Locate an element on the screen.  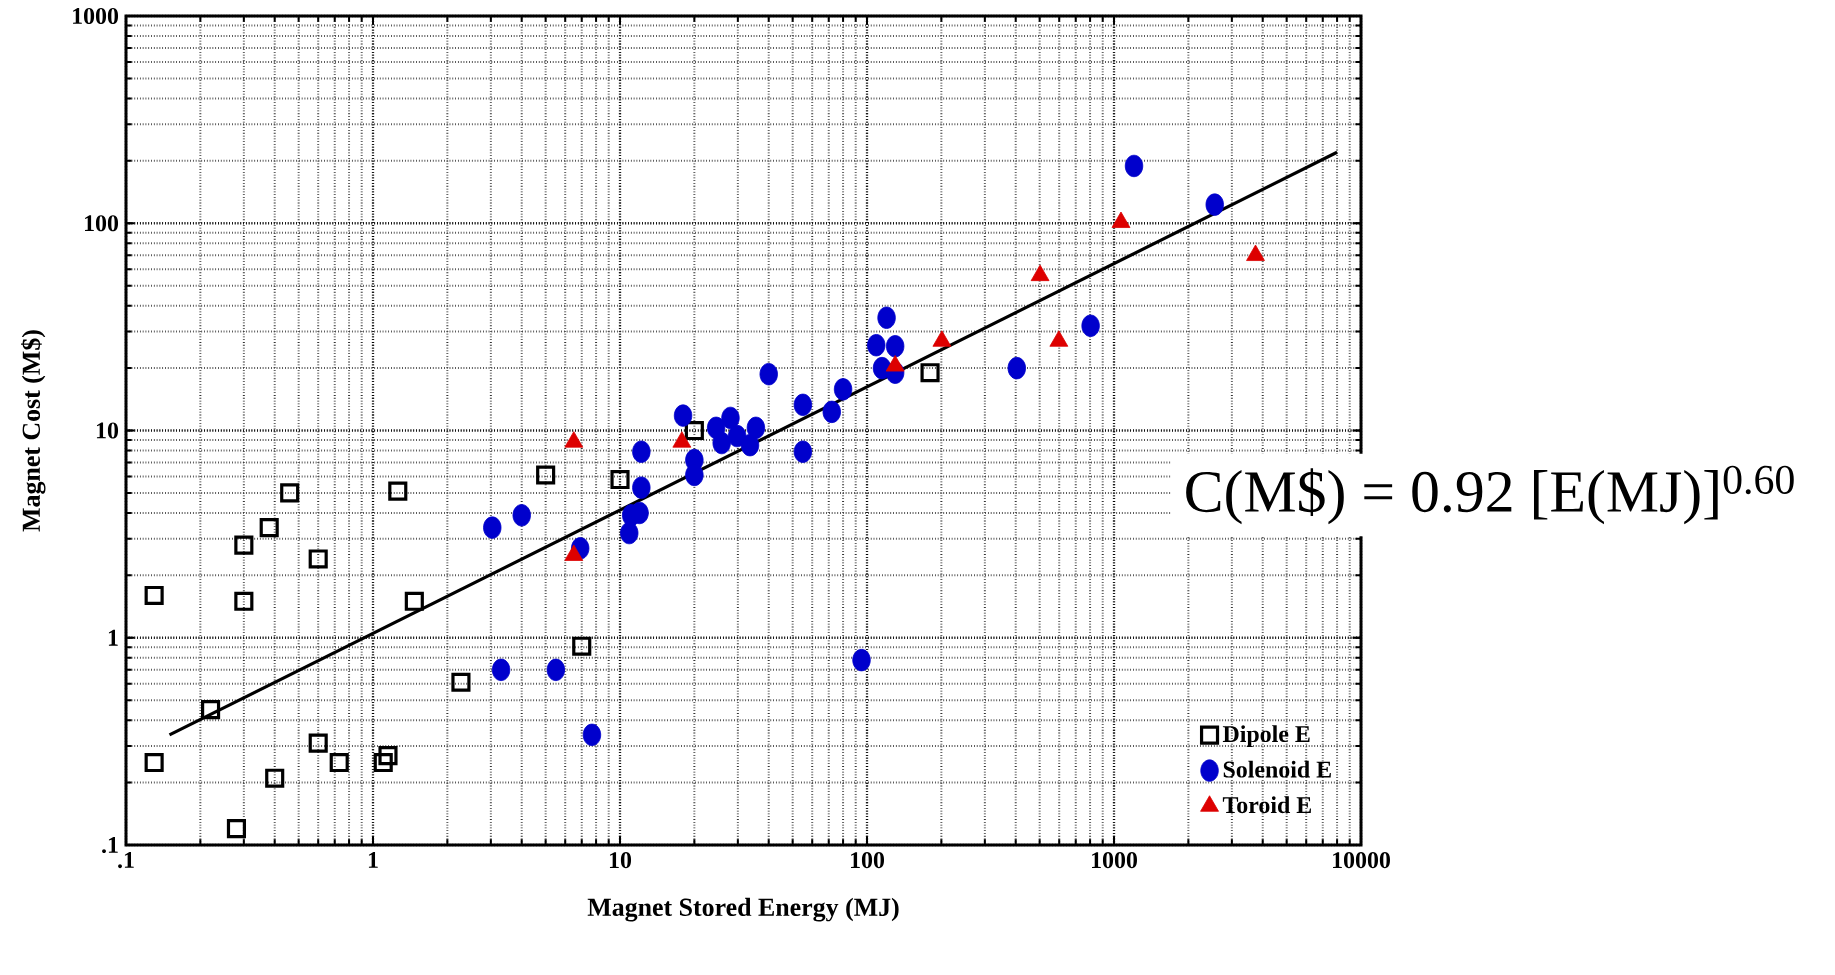
y-tick-label: 10 is located at coordinates (107, 430).